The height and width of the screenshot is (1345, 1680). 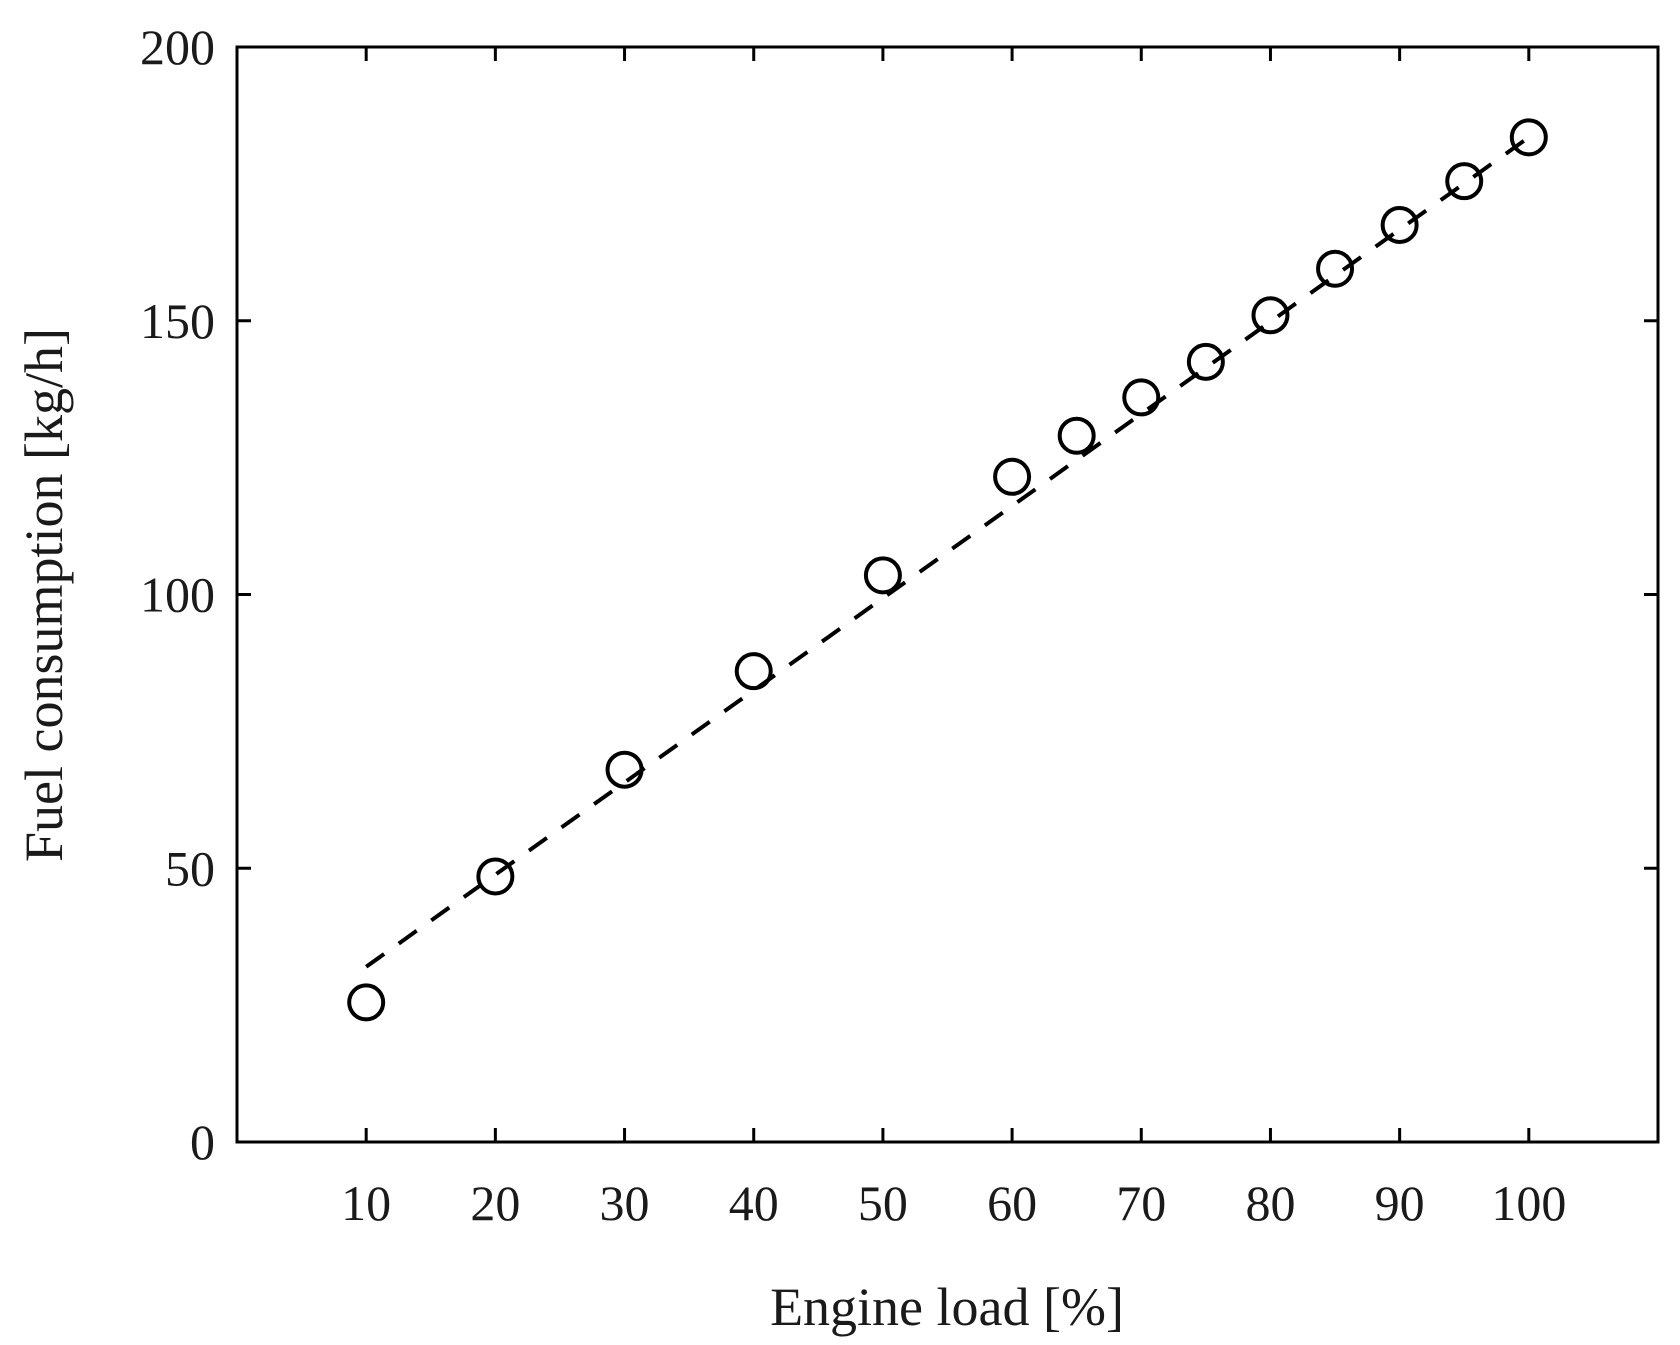 I want to click on x-tick-label: 40, so click(x=754, y=1203).